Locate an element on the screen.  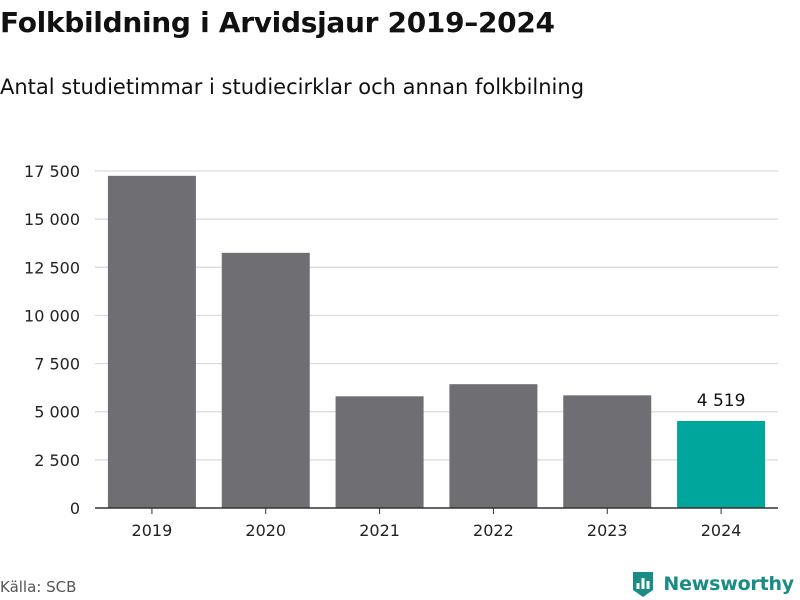
y-tick-label: 15 000 is located at coordinates (52, 219).